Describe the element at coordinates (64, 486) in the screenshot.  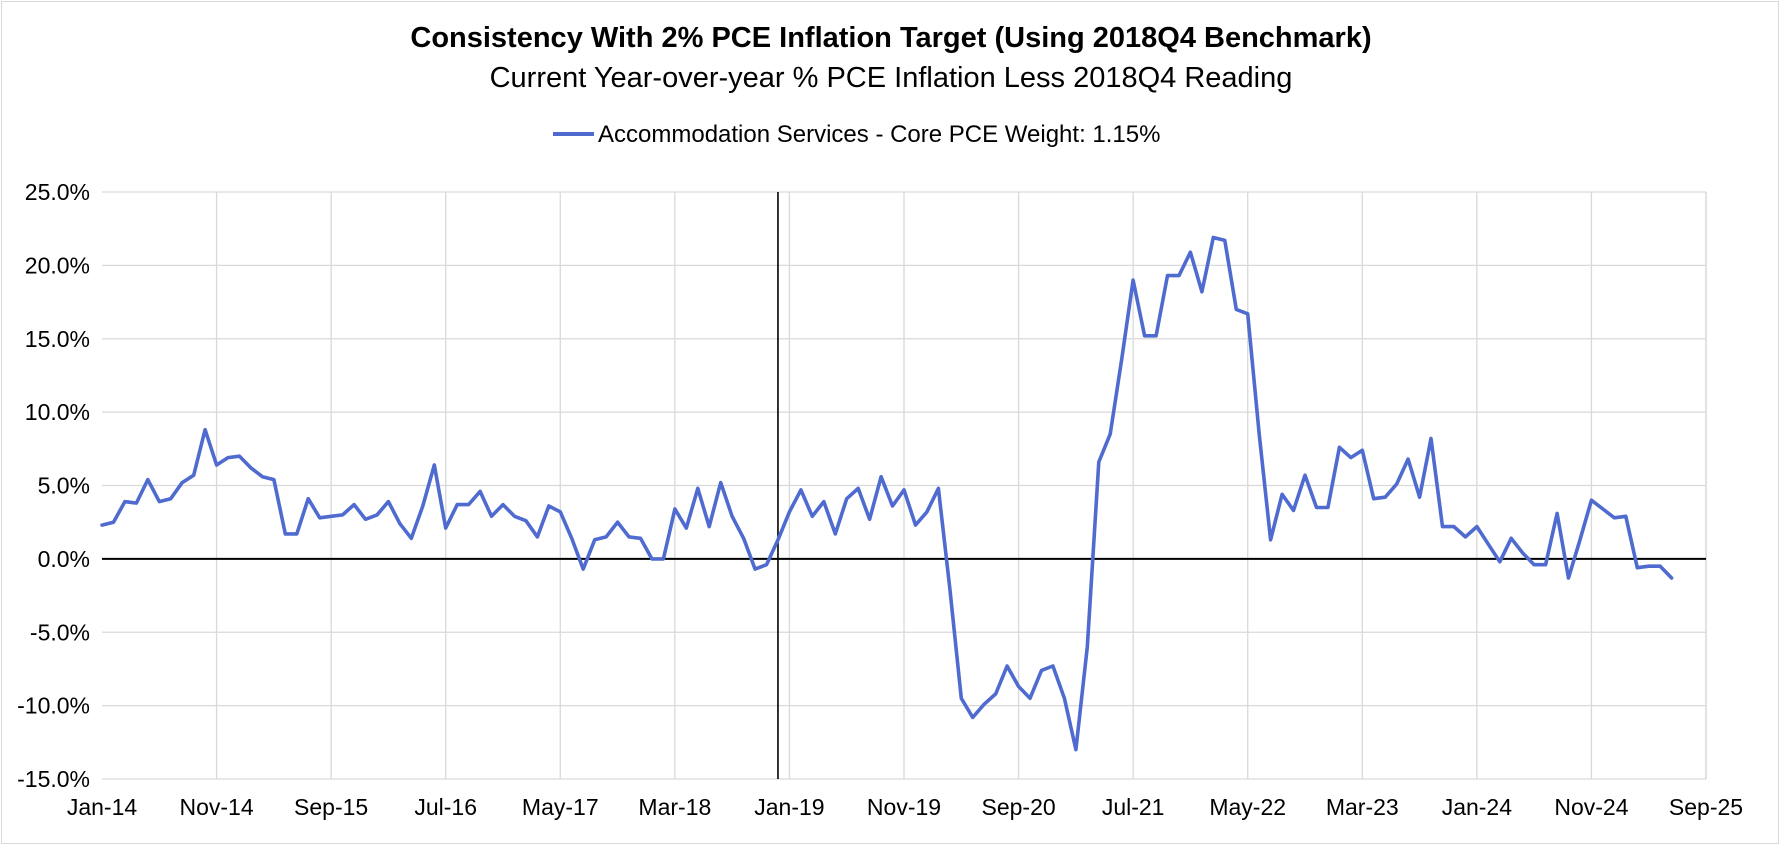
I see `y-tick-label: 5.0%` at that location.